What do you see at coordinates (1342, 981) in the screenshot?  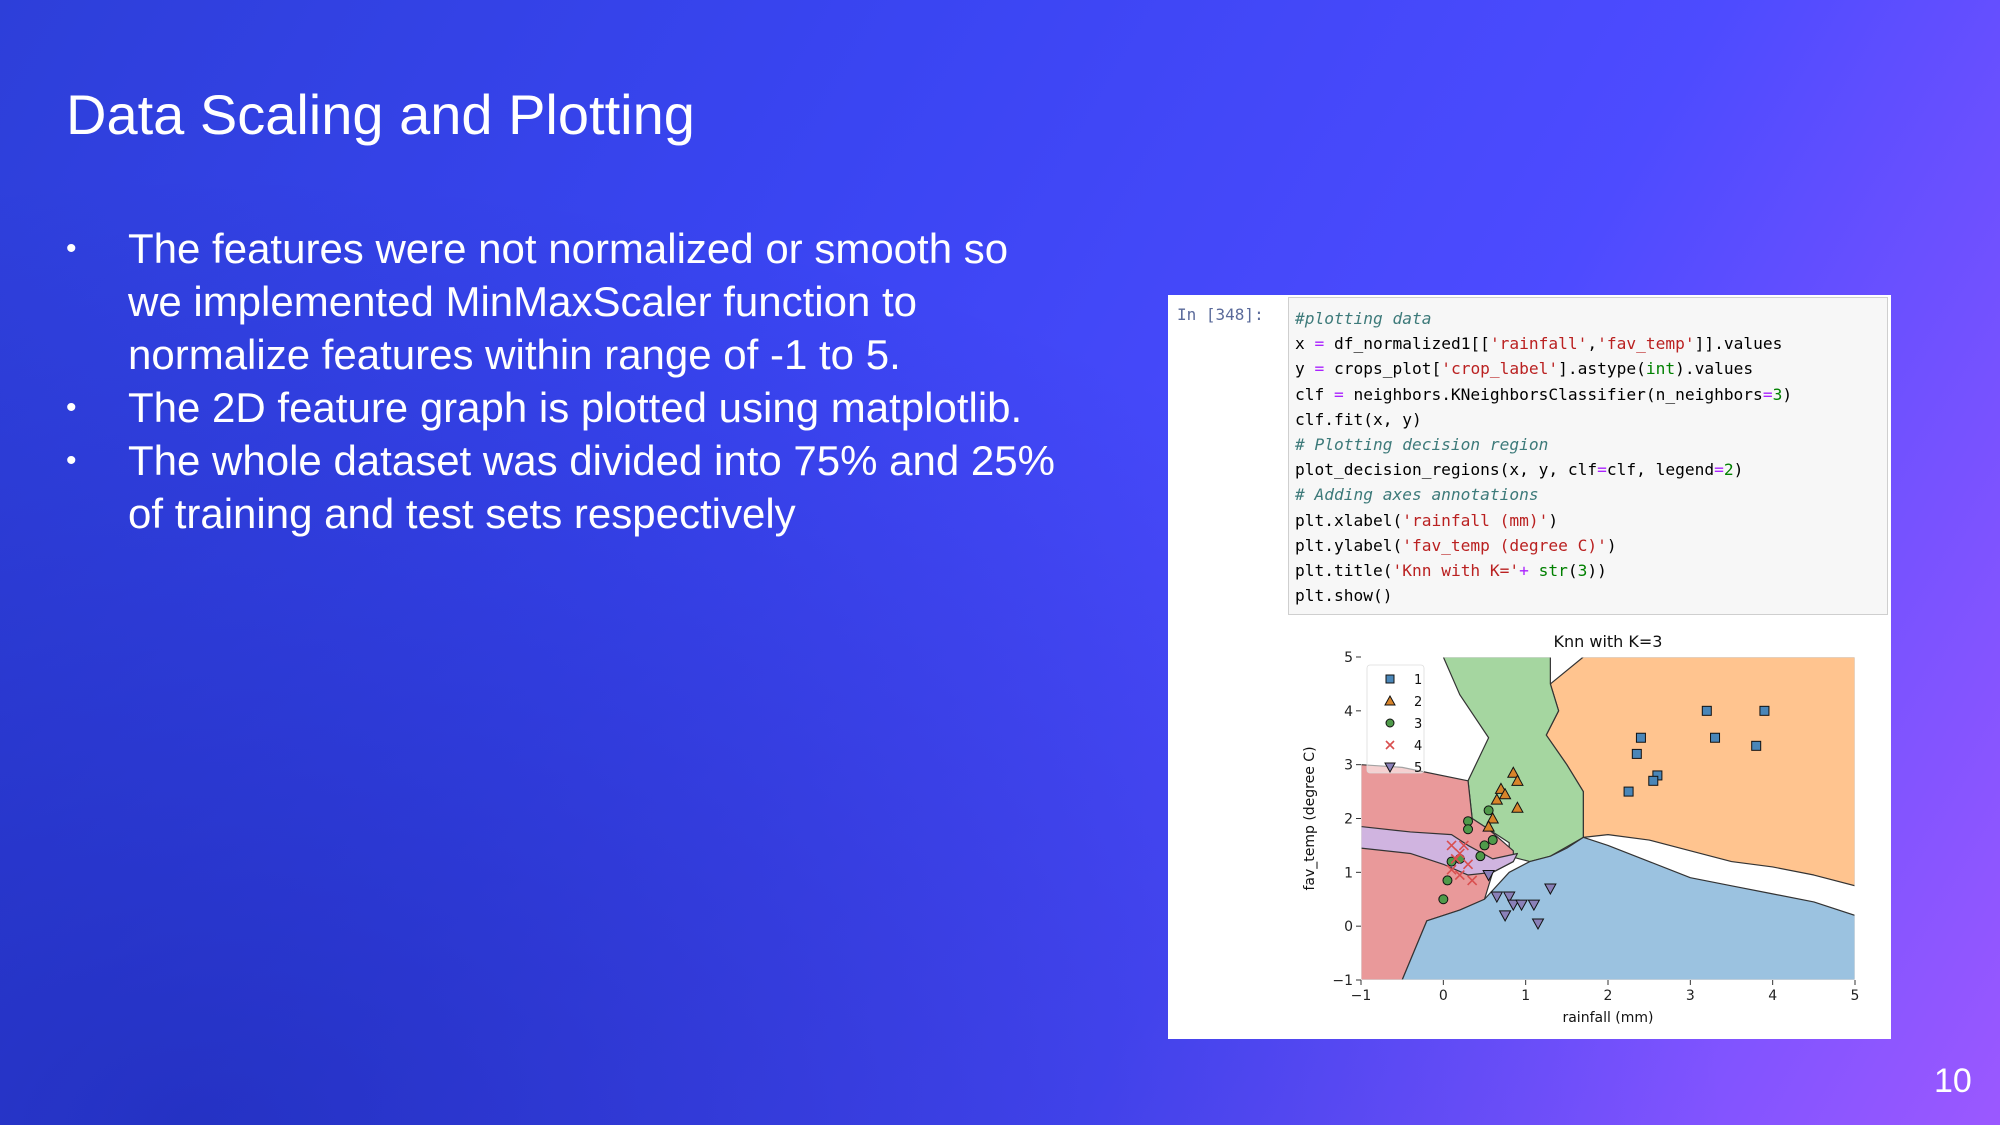 I see `y-tick-label: −1` at bounding box center [1342, 981].